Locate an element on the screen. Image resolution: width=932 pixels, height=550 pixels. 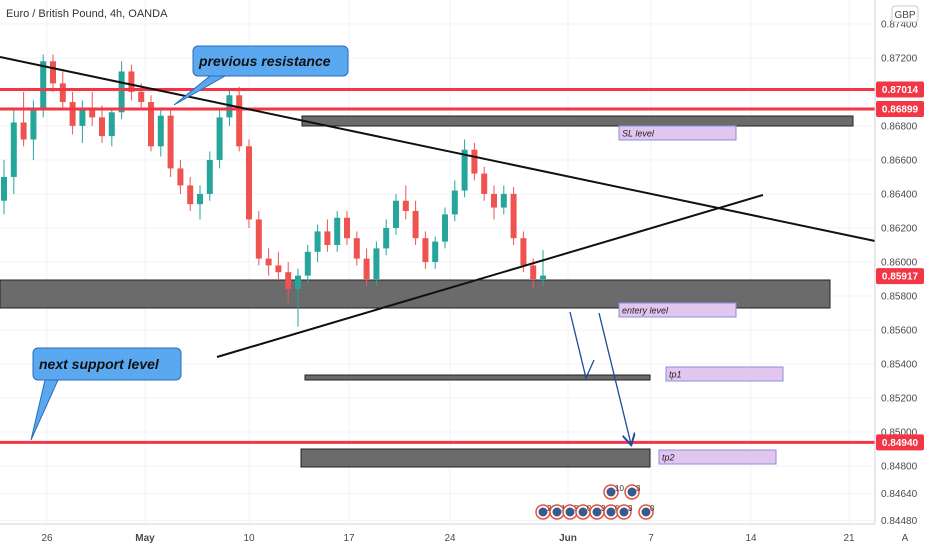
time-tick-label: May is located at coordinates (145, 538).